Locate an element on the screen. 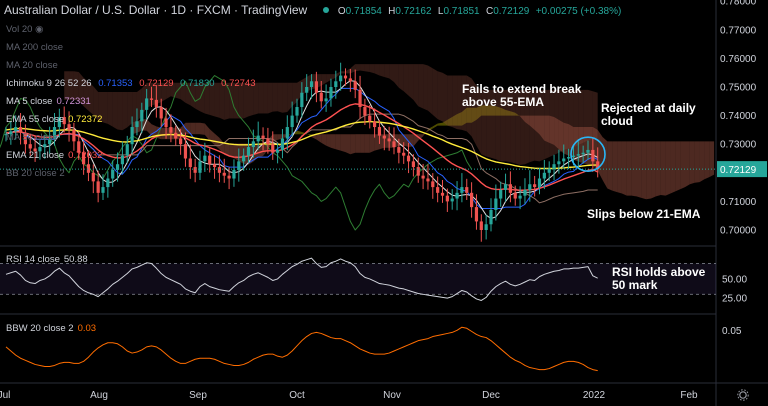 The width and height of the screenshot is (768, 406). legend-ma50: MA 50 close is located at coordinates (32, 137).